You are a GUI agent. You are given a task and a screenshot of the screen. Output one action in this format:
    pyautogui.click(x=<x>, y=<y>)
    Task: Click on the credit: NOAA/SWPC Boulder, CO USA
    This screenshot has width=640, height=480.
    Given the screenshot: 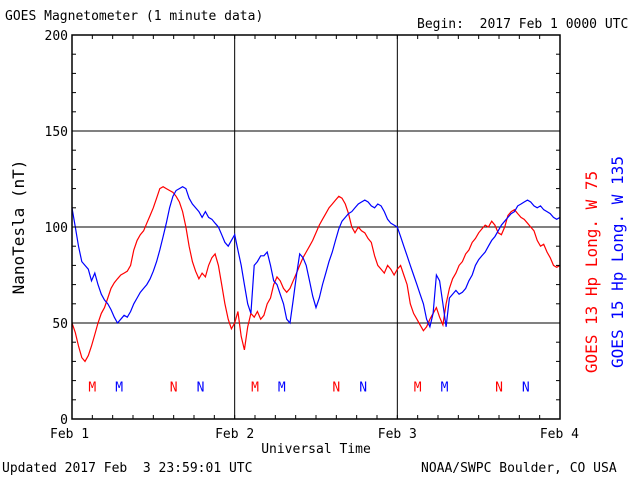 What is the action you would take?
    pyautogui.click(x=519, y=468)
    